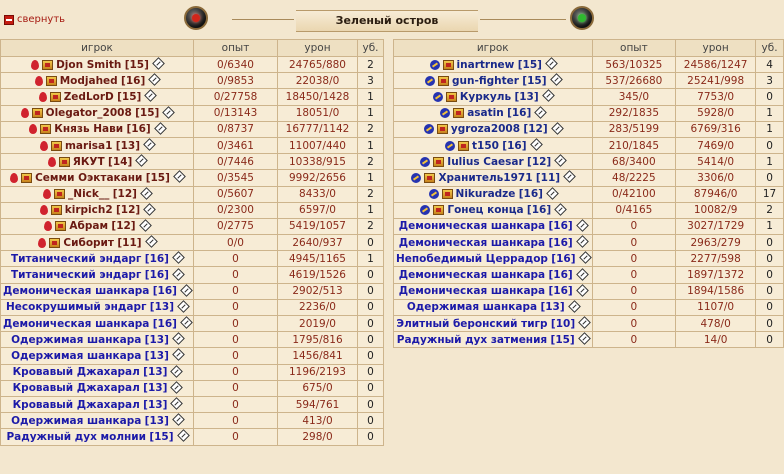 This screenshot has height=474, width=784. Describe the element at coordinates (89, 129) in the screenshot. I see `player-name: Князь Нави` at that location.